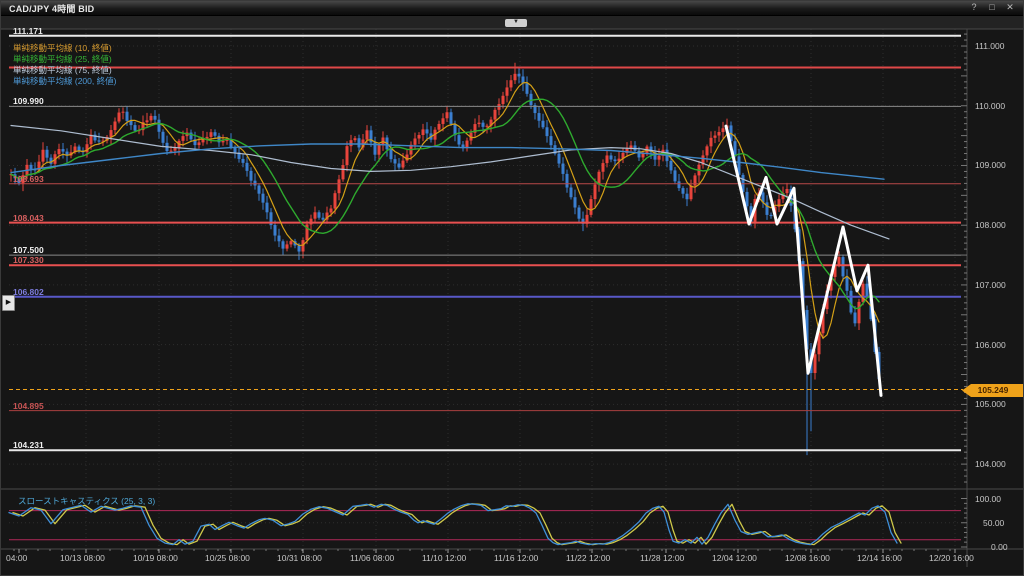 This screenshot has width=1024, height=576. I want to click on time-axis-label-12: 12/14 16:00, so click(879, 558).